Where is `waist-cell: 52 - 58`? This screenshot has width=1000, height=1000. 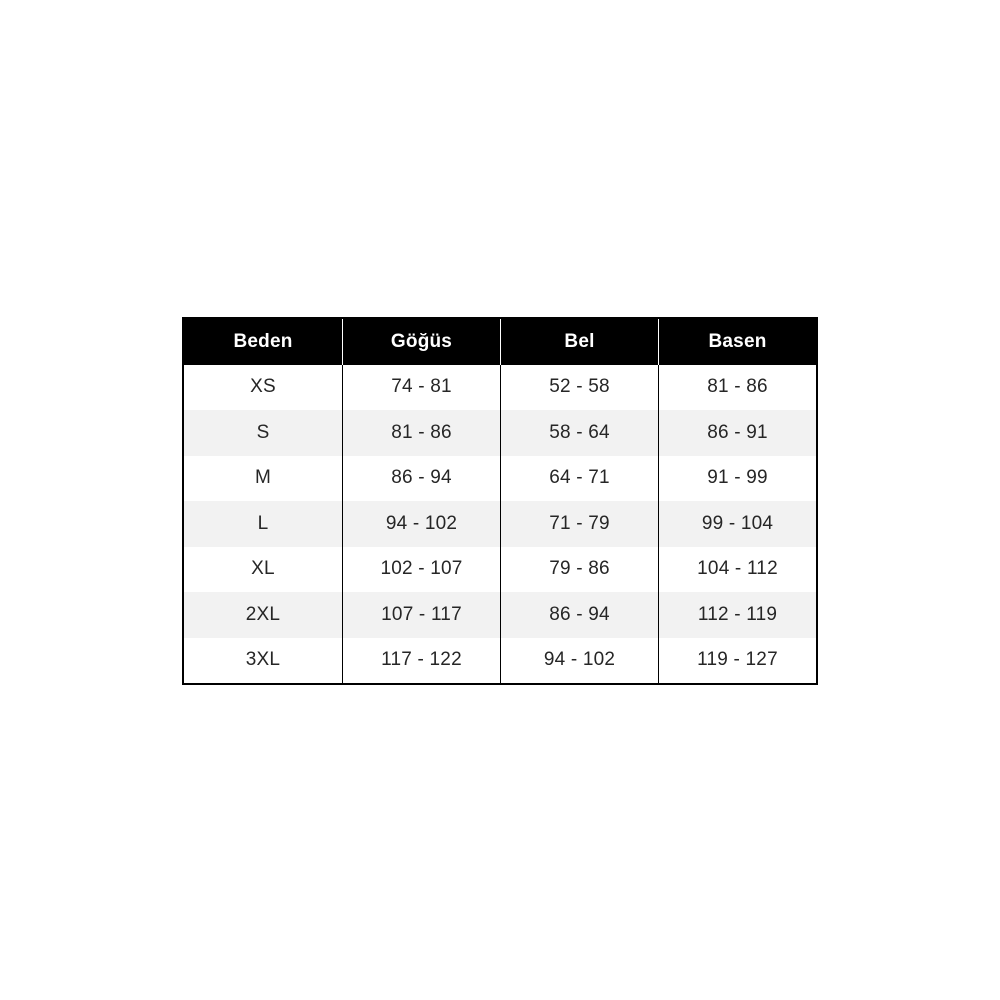
waist-cell: 52 - 58 is located at coordinates (579, 387).